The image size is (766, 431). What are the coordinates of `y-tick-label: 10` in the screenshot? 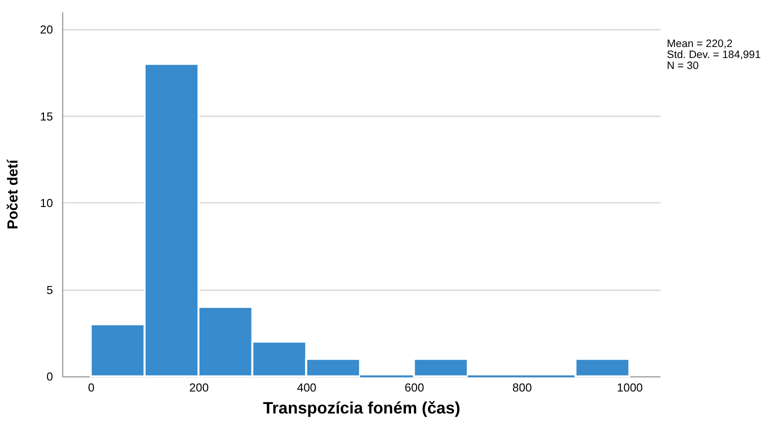 It's located at (47, 203).